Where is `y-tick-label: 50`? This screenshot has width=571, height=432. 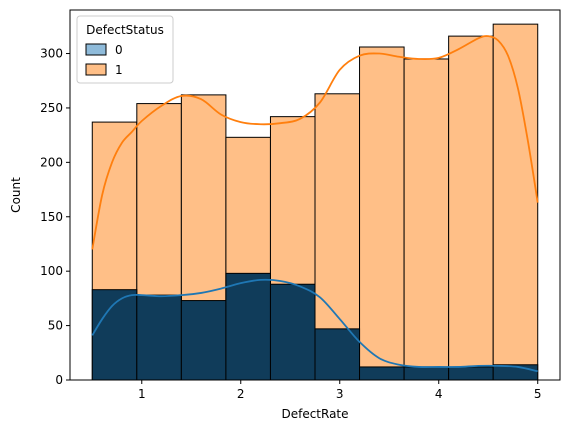
y-tick-label: 50 is located at coordinates (55, 326).